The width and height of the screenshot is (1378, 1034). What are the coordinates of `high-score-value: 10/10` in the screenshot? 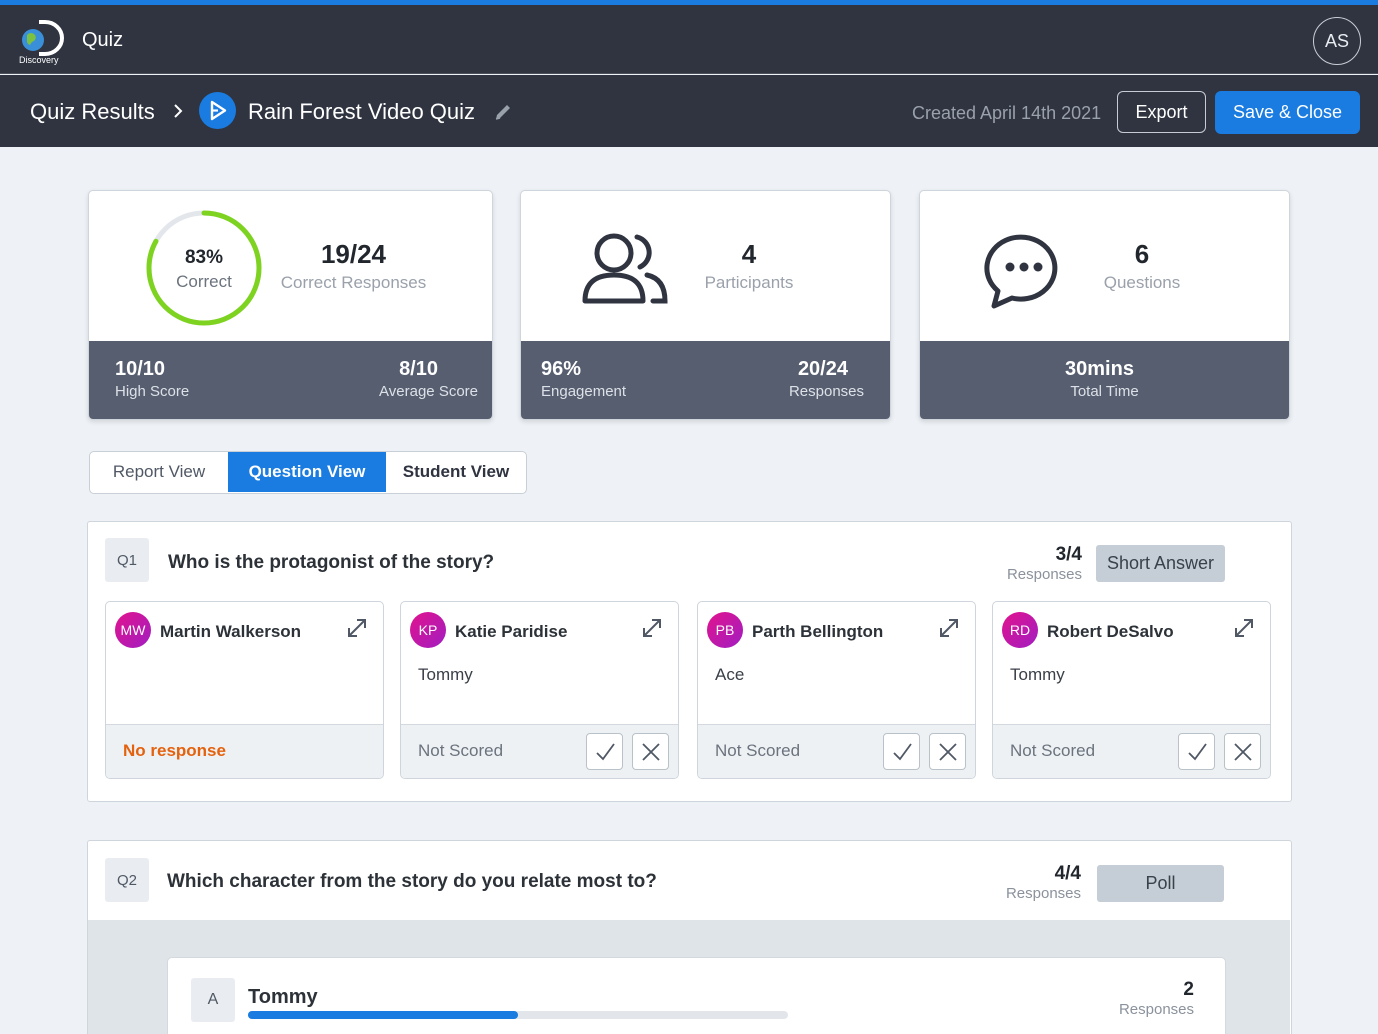 It's located at (140, 369).